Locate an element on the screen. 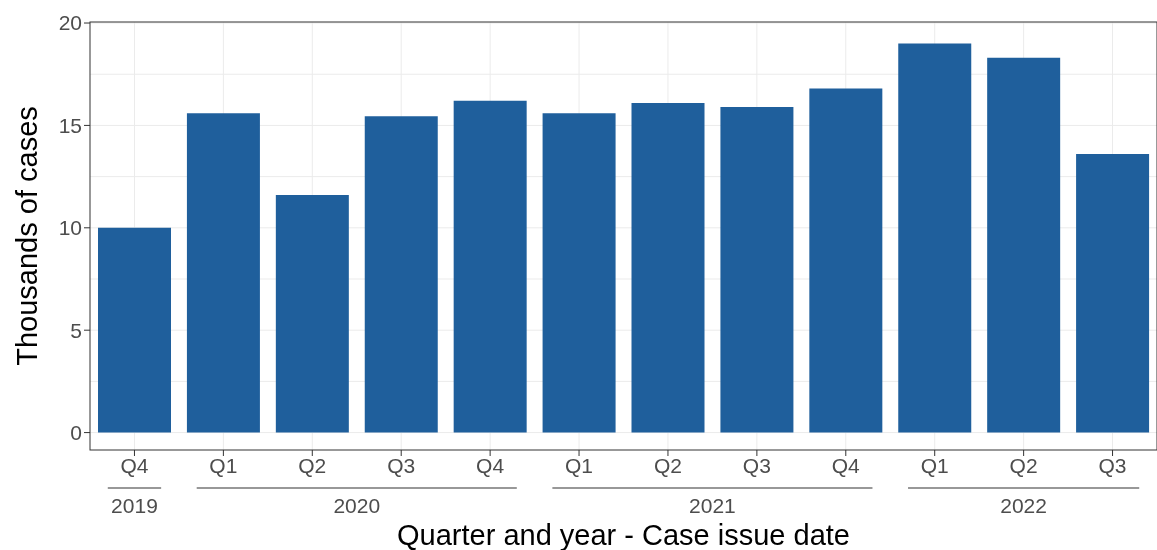 Image resolution: width=1157 pixels, height=550 pixels. y-axis-title: Thousands of cases is located at coordinates (27, 236).